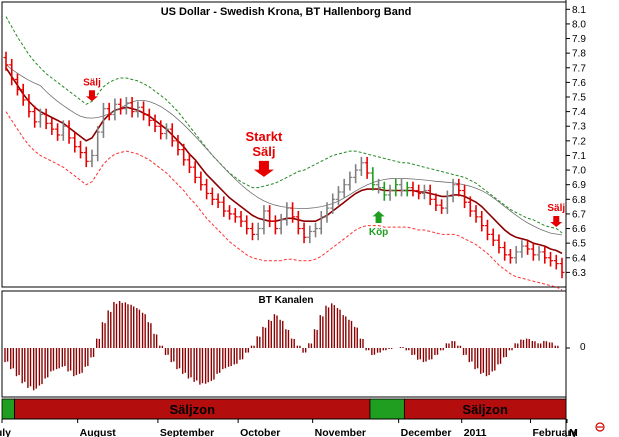  I want to click on price-ytick-label: 6.6, so click(579, 229).